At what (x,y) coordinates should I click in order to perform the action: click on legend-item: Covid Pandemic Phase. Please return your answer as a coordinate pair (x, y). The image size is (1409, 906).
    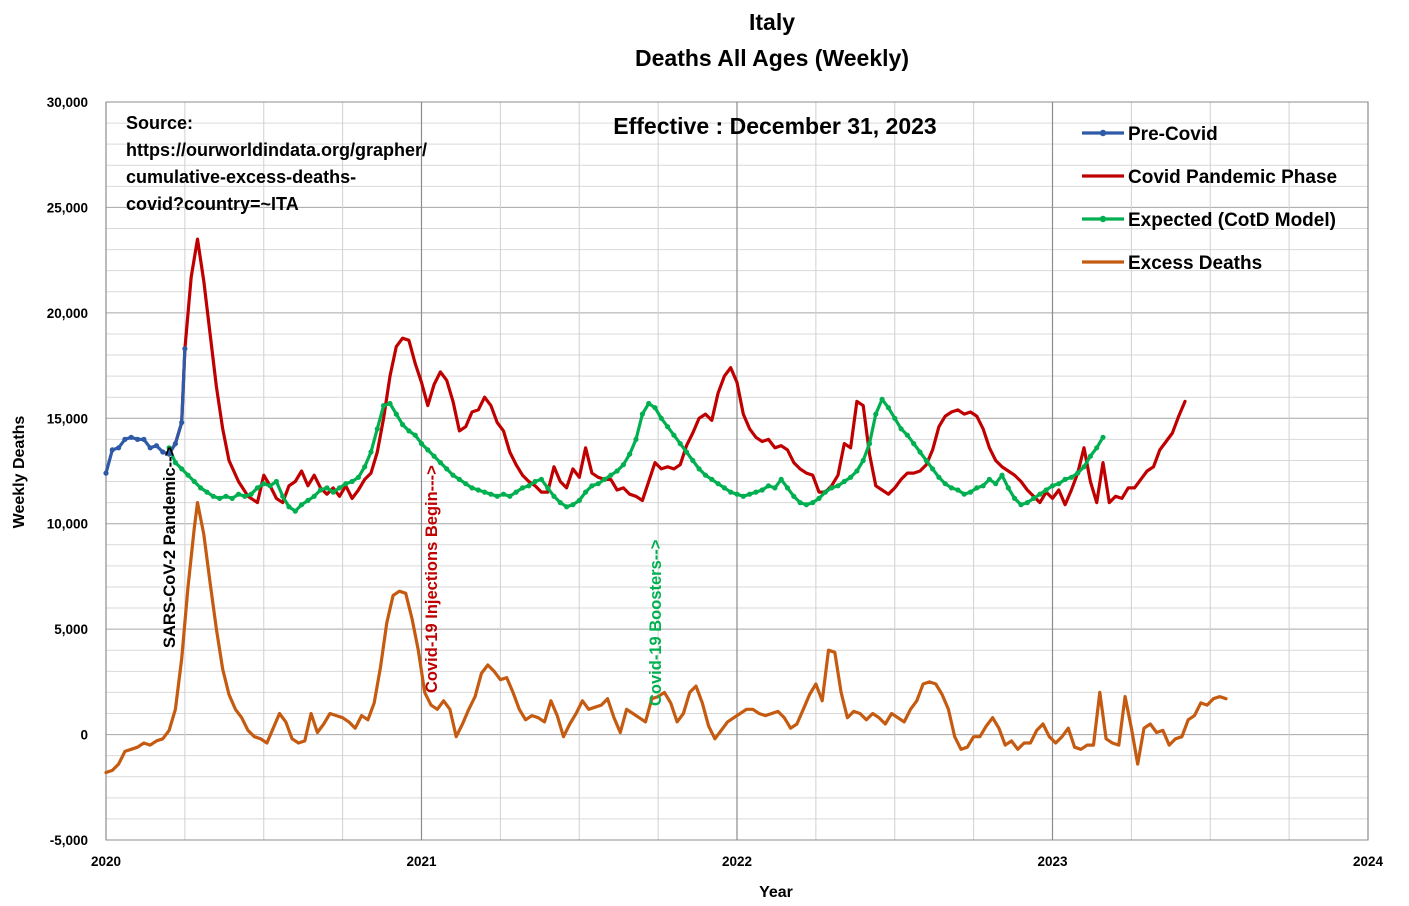
    Looking at the image, I should click on (1209, 177).